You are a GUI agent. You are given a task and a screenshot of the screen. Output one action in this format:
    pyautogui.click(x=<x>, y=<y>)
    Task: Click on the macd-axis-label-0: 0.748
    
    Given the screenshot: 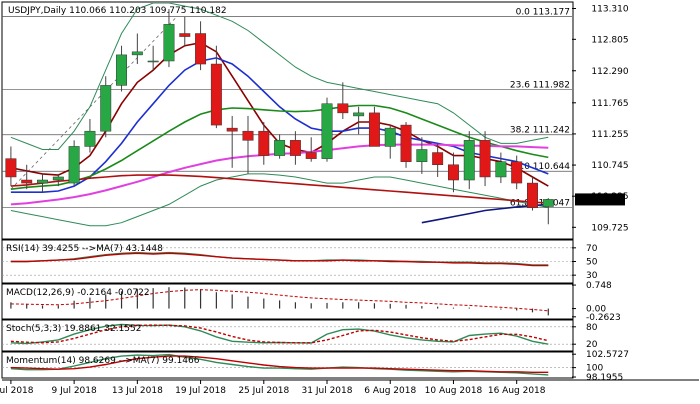 What is the action you would take?
    pyautogui.click(x=599, y=286)
    